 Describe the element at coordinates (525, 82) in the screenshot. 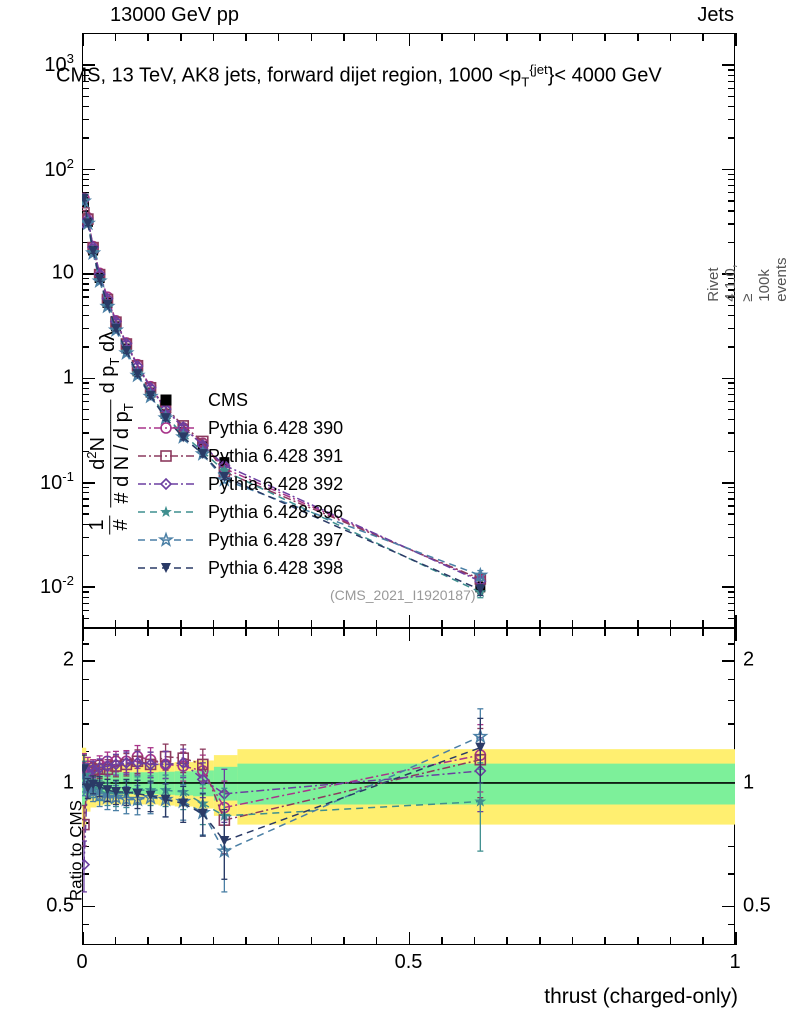

I see `plot-title-sub: T` at that location.